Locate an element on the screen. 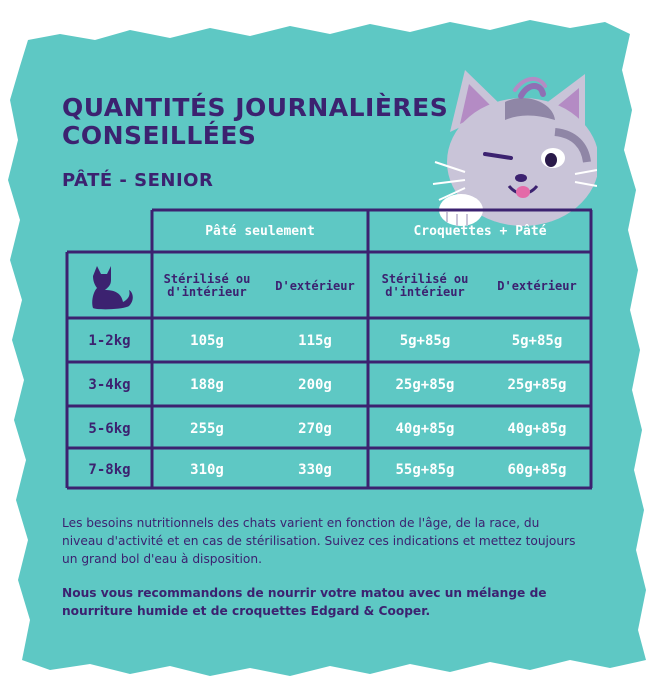 The height and width of the screenshot is (680, 660). header-pate-seulement: Pâté seulement is located at coordinates (260, 231).